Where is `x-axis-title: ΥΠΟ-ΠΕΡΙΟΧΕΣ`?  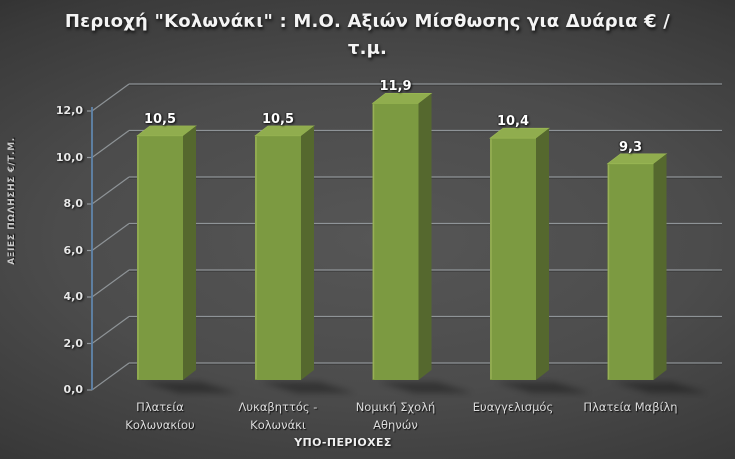 x-axis-title: ΥΠΟ-ΠΕΡΙΟΧΕΣ is located at coordinates (343, 442).